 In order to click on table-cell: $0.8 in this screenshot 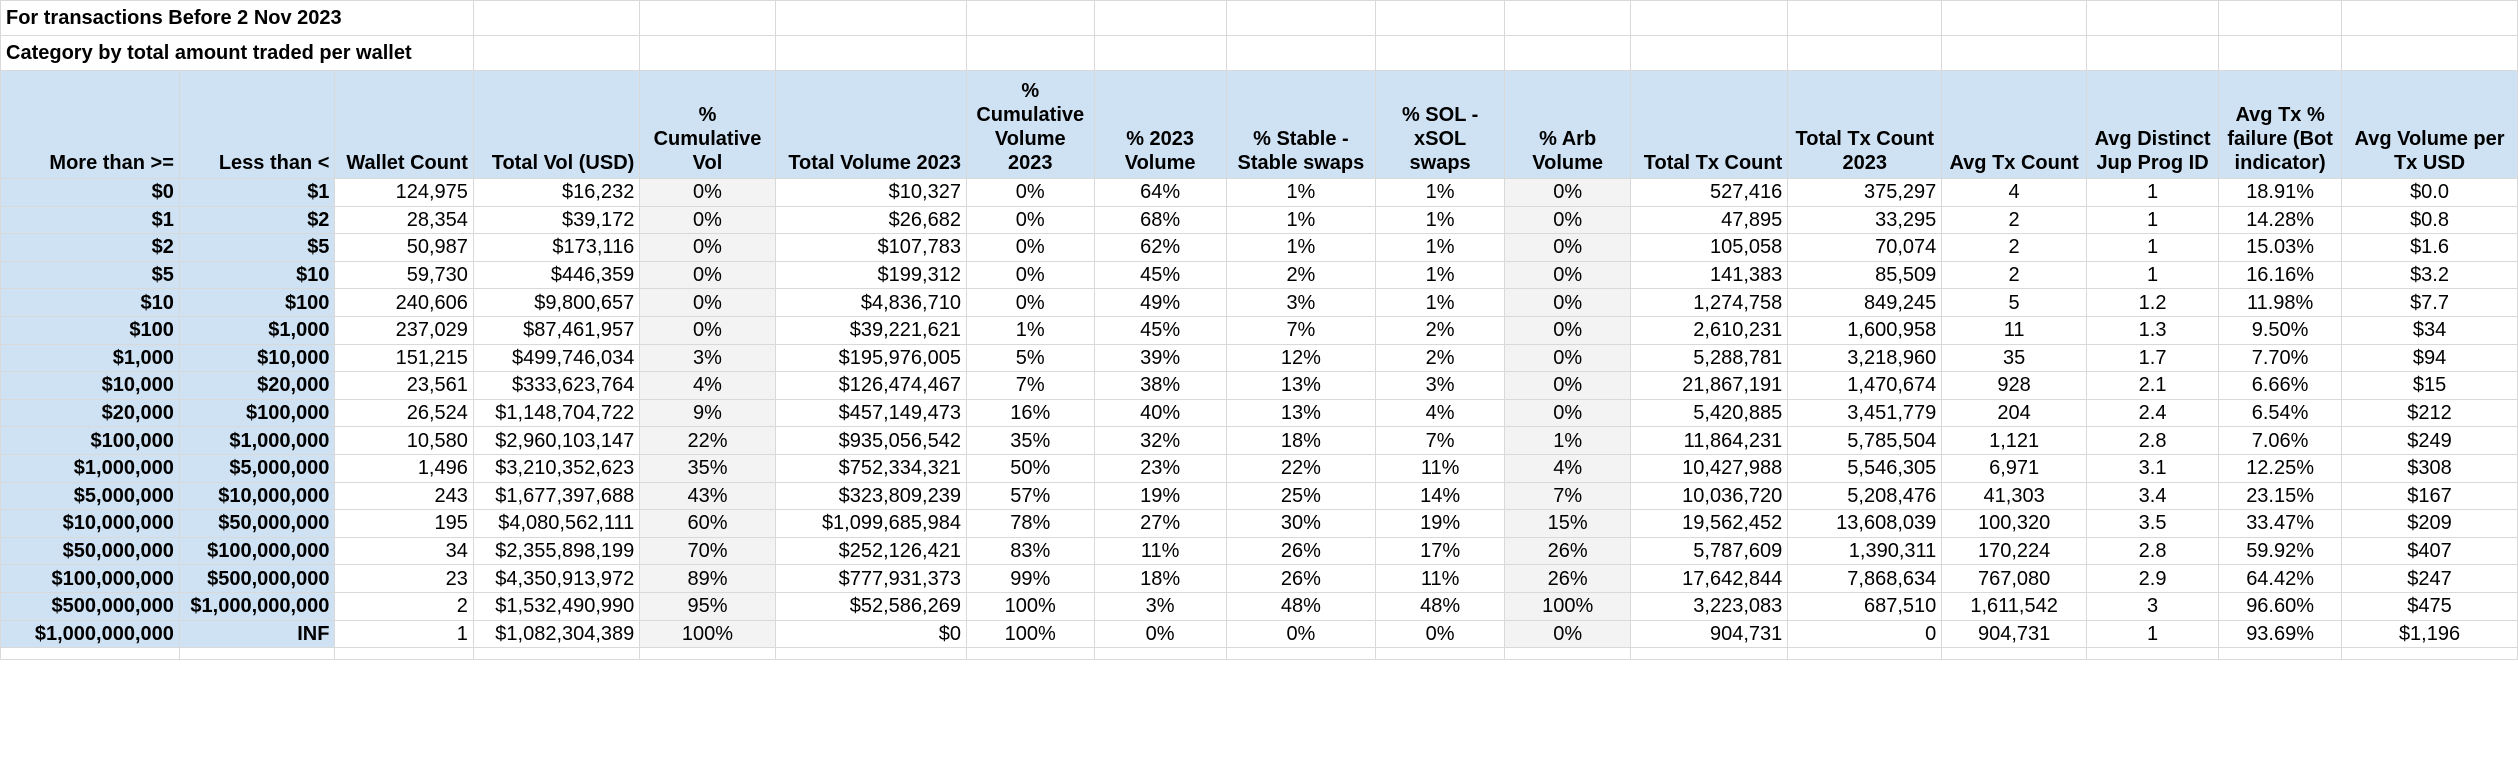, I will do `click(2429, 220)`.